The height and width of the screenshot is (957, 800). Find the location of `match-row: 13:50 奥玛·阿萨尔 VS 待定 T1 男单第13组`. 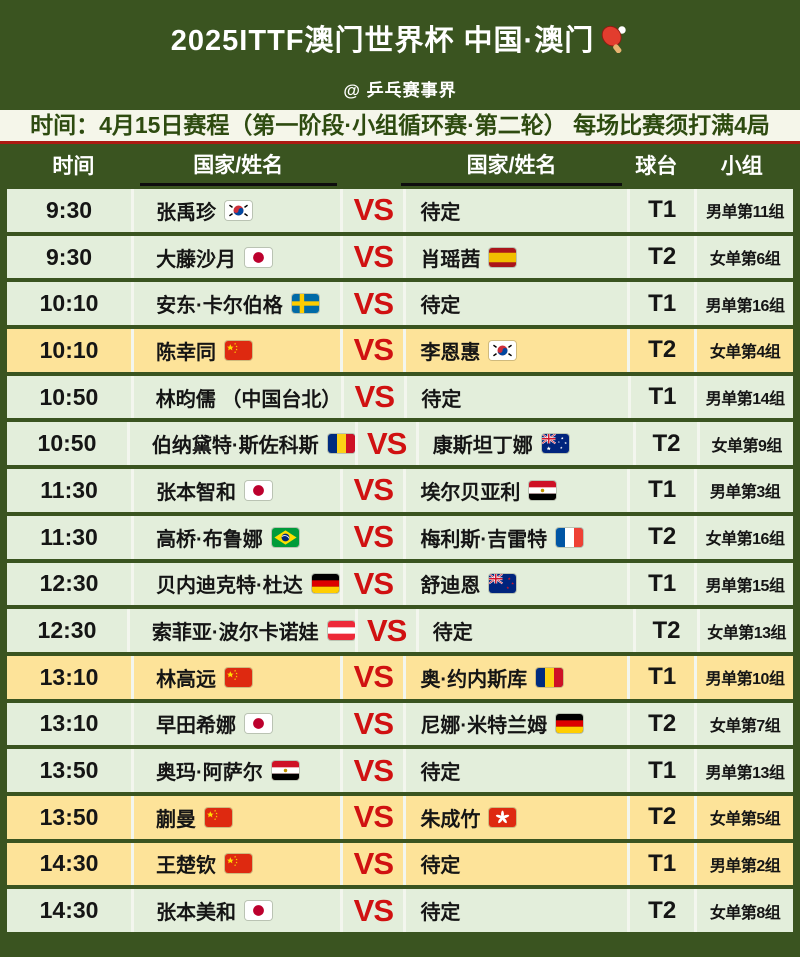

match-row: 13:50 奥玛·阿萨尔 VS 待定 T1 男单第13组 is located at coordinates (400, 770).